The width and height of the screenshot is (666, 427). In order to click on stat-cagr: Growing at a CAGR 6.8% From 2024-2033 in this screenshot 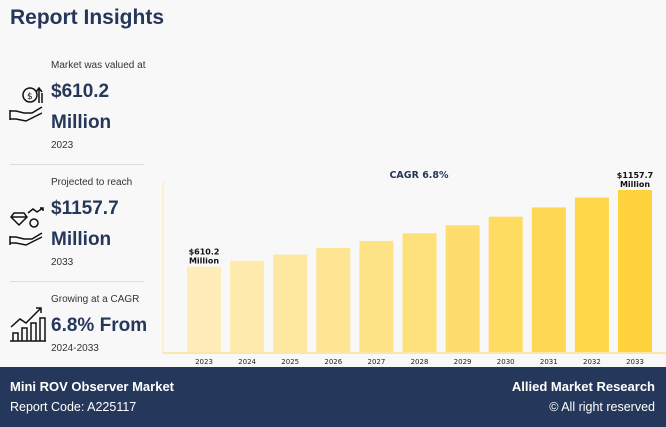, I will do `click(80, 326)`.